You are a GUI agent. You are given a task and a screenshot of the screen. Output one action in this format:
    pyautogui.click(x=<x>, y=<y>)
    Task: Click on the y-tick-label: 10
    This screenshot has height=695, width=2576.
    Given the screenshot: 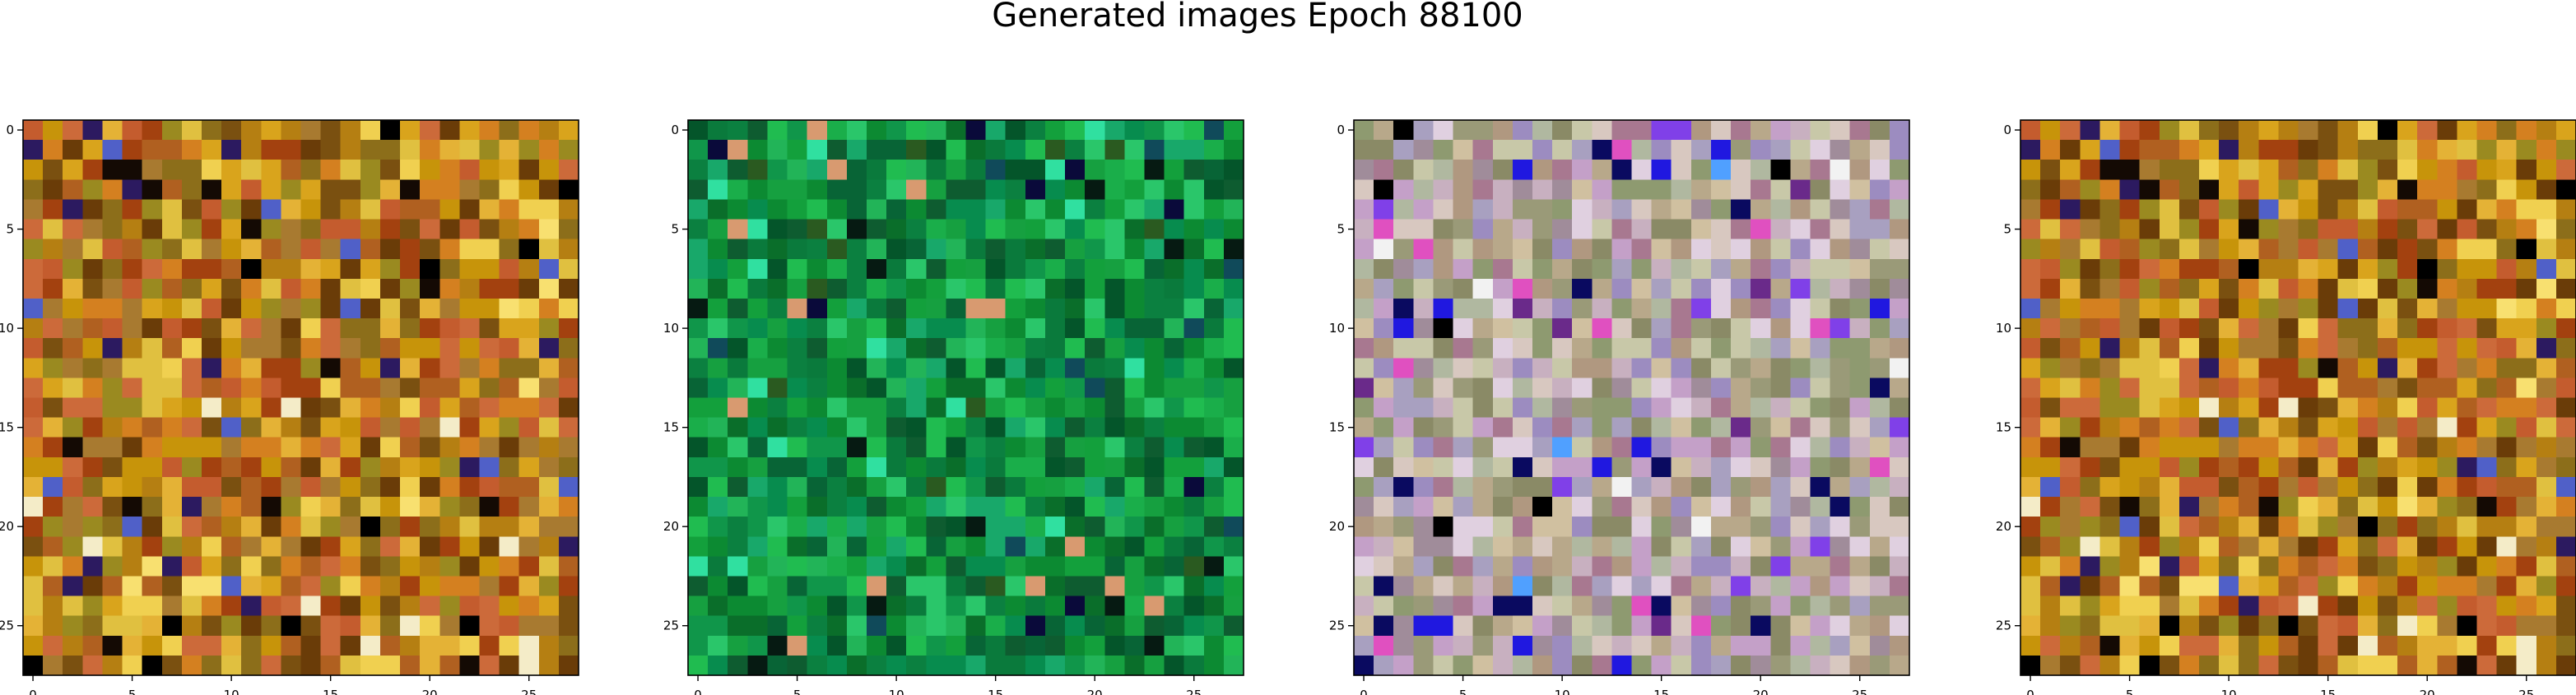 What is the action you would take?
    pyautogui.click(x=7, y=328)
    